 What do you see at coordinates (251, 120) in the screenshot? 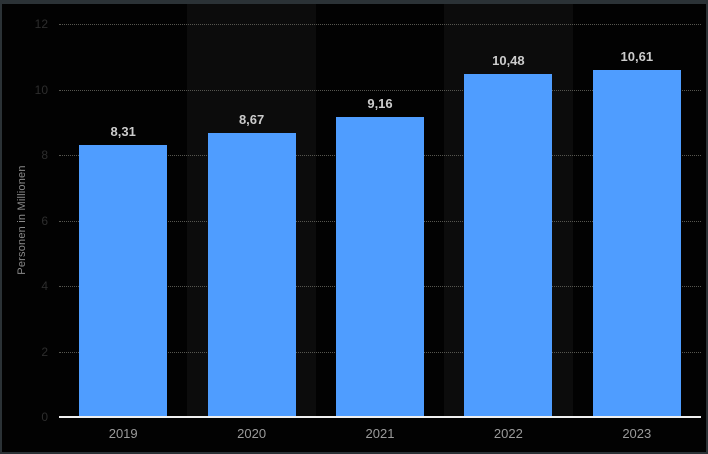
I see `bar-value-label: 8,67` at bounding box center [251, 120].